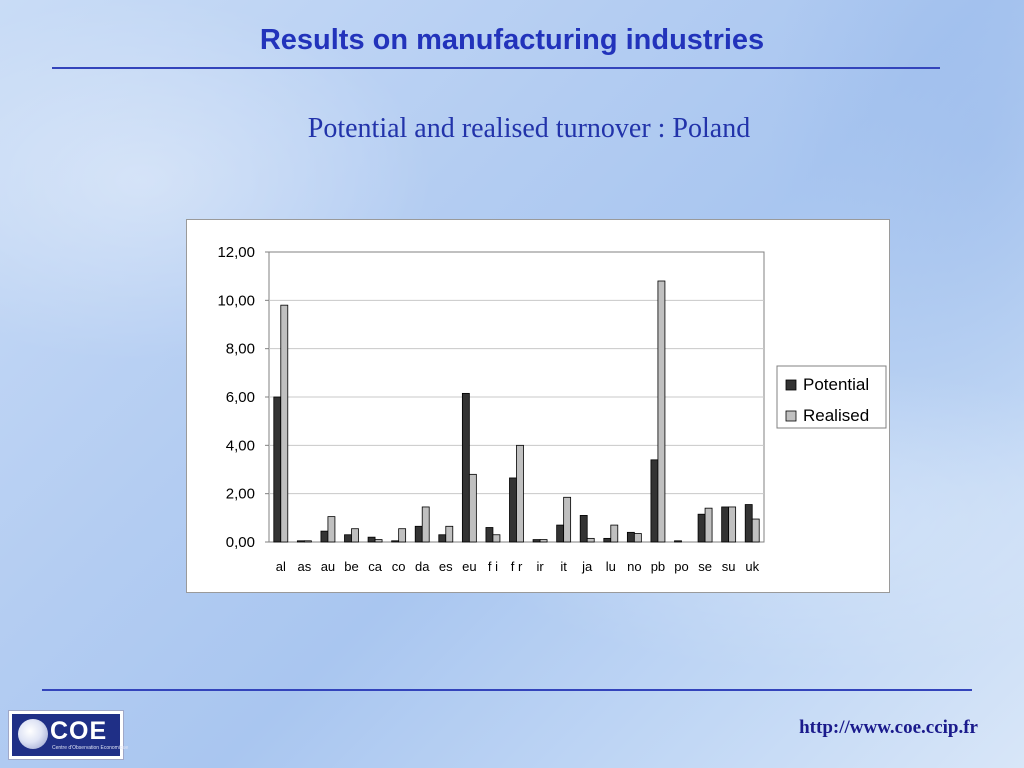 This screenshot has height=768, width=1024. I want to click on x-tick-label: ir, so click(540, 566).